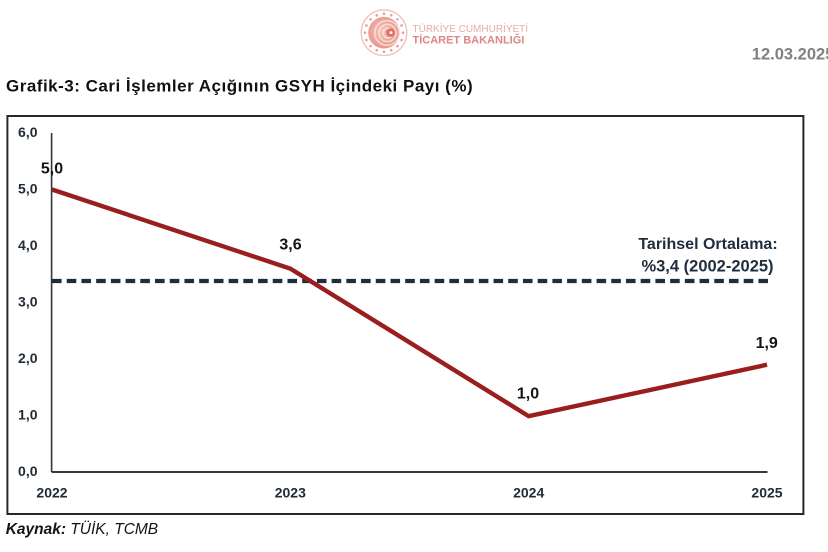 The width and height of the screenshot is (828, 552). I want to click on svg-text: TİCARET BAKANLIĞI, so click(469, 40).